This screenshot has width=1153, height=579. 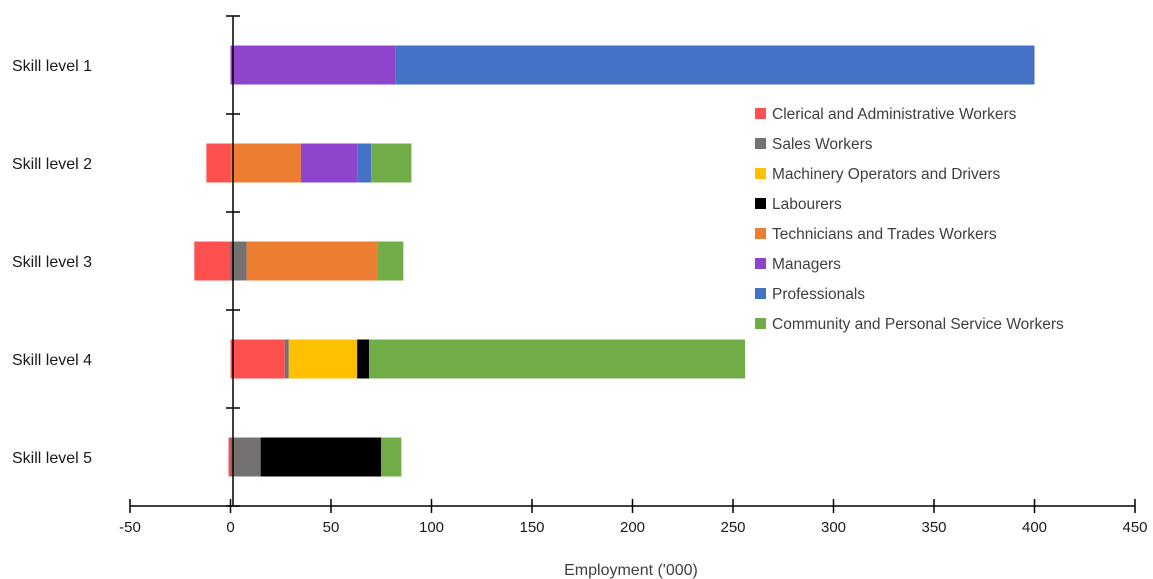 I want to click on category-label: Skill level 3, so click(x=52, y=262).